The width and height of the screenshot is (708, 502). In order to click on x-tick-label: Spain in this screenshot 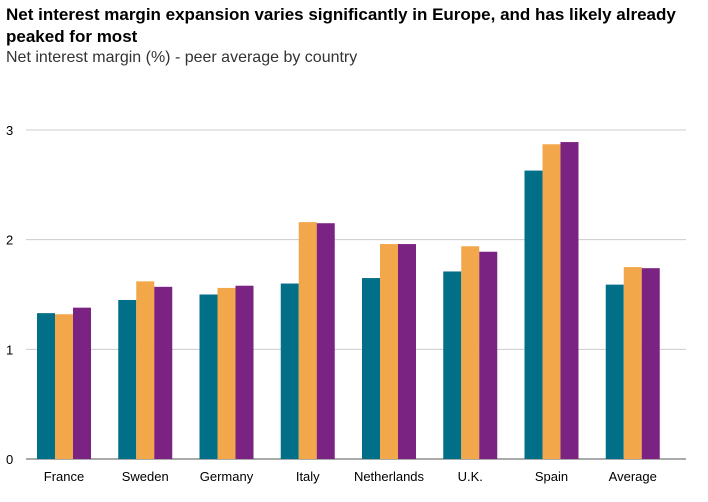, I will do `click(551, 476)`.